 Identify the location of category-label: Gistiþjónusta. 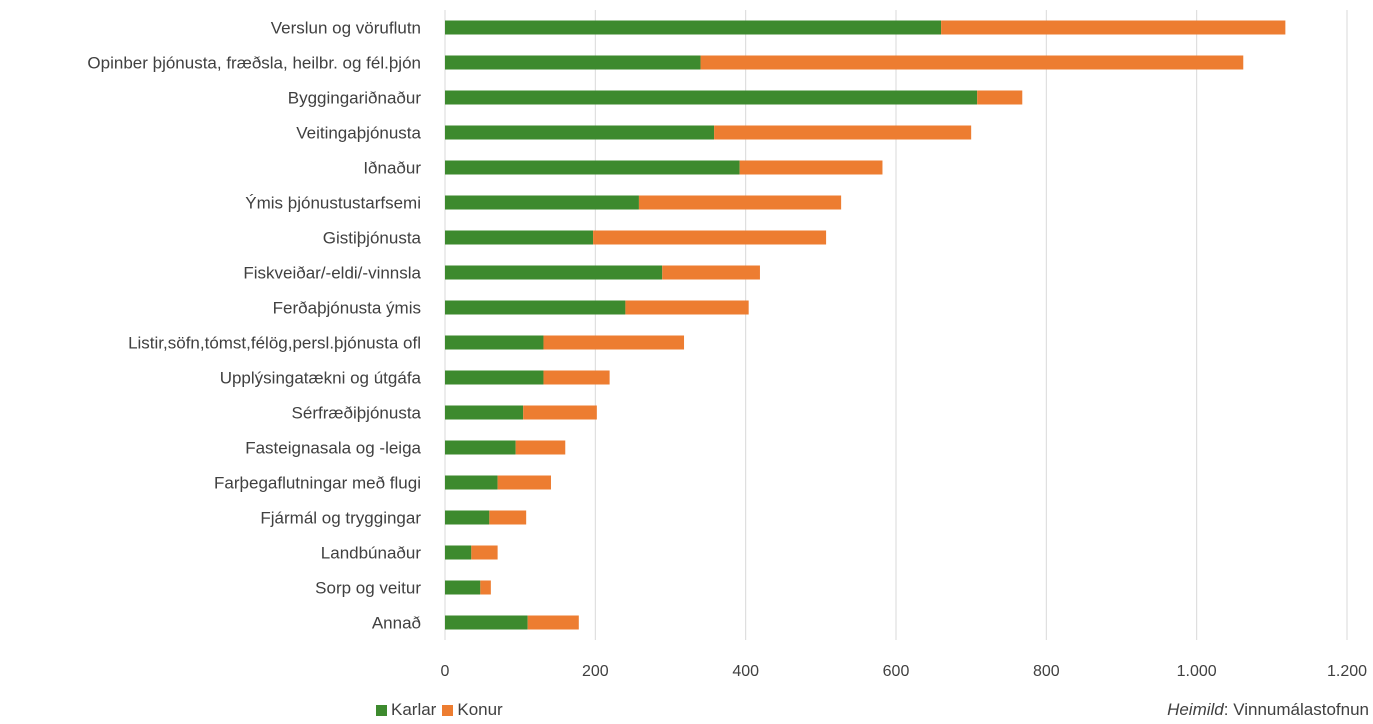
(372, 238).